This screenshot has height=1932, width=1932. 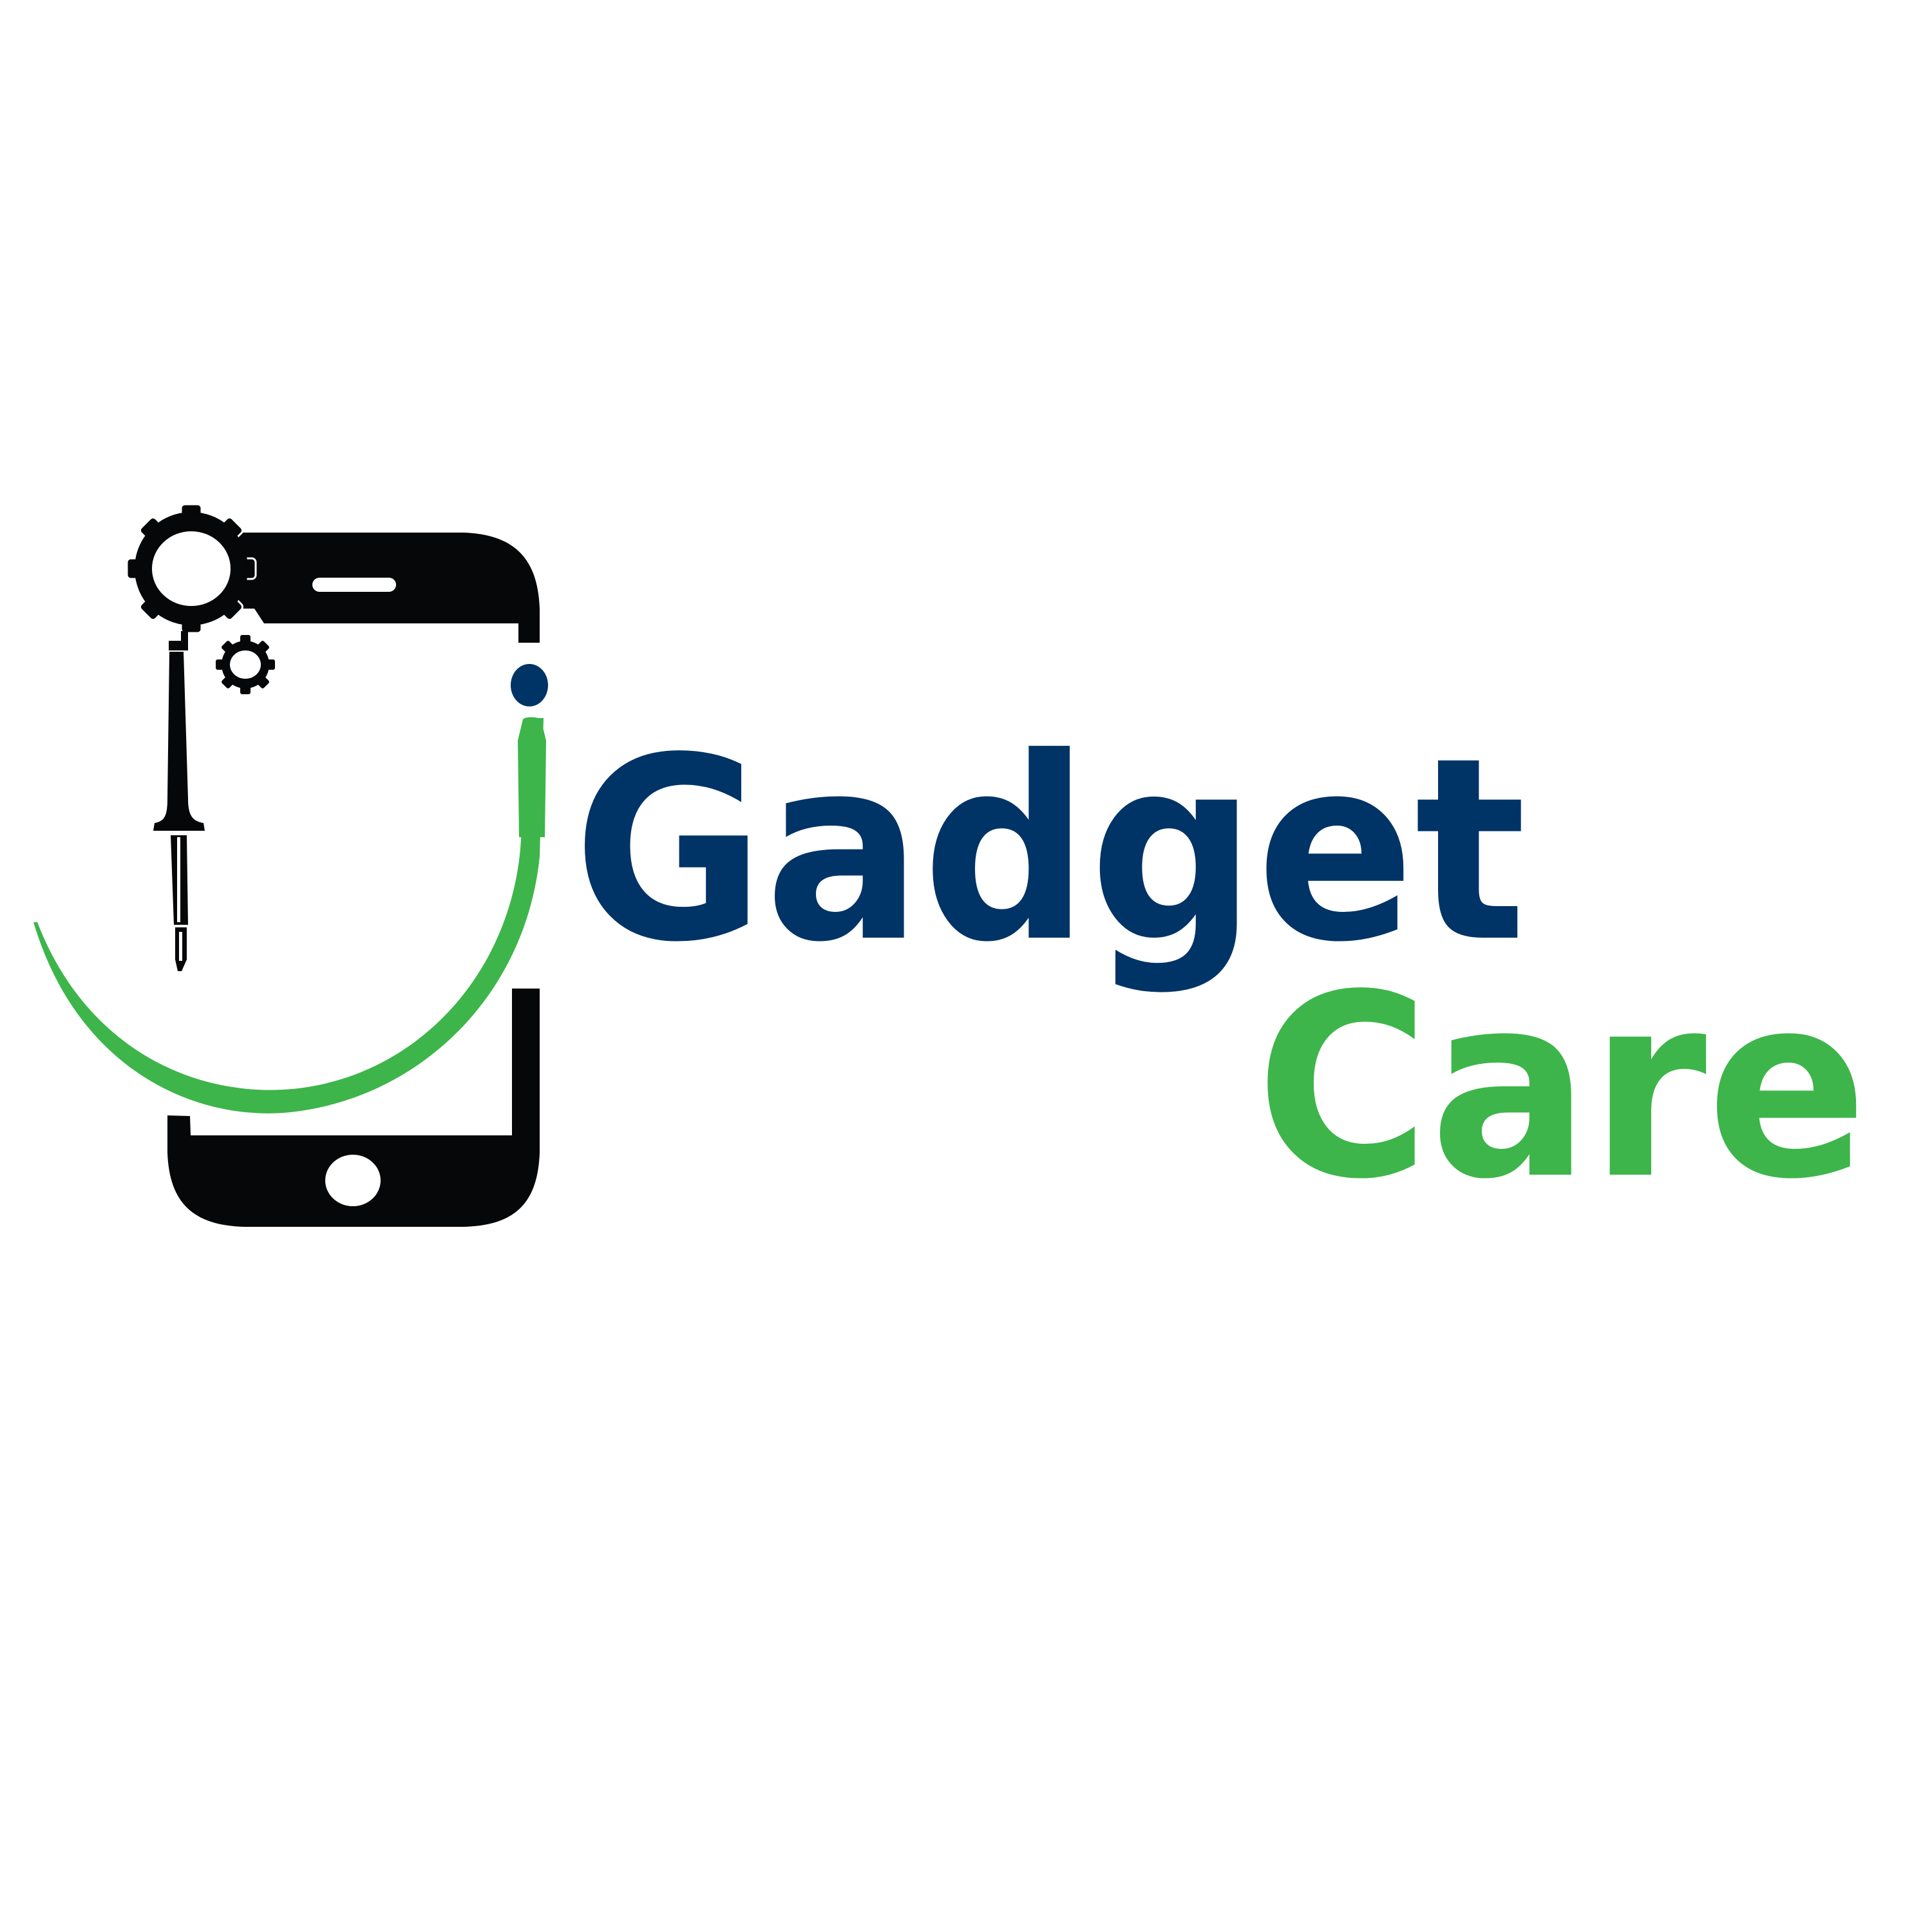 What do you see at coordinates (354, 585) in the screenshot?
I see `speaker-slot` at bounding box center [354, 585].